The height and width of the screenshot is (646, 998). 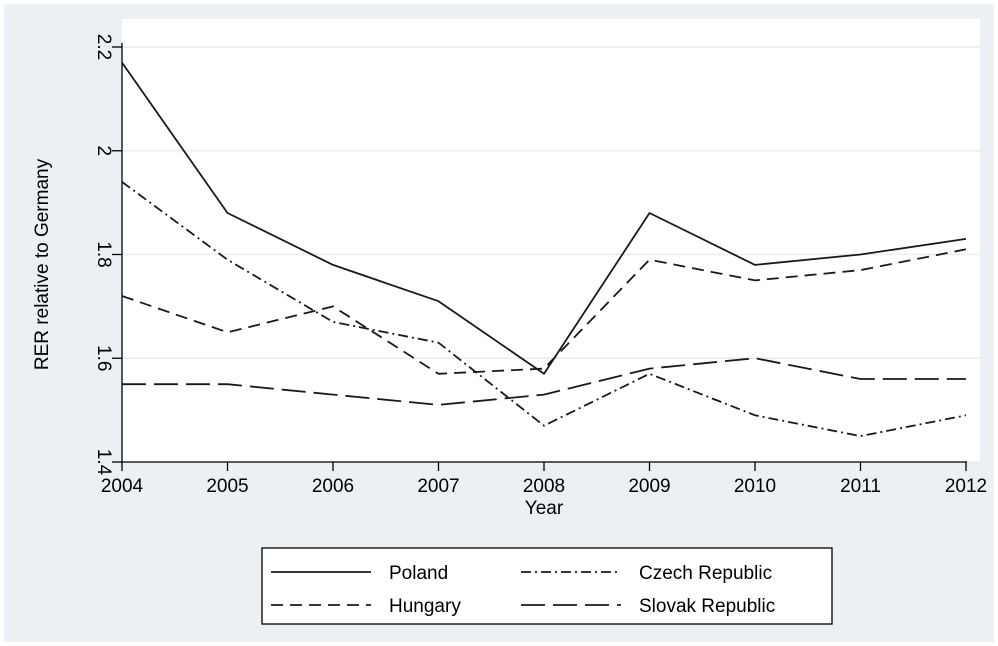 What do you see at coordinates (705, 573) in the screenshot?
I see `legend-label: Czech Republic` at bounding box center [705, 573].